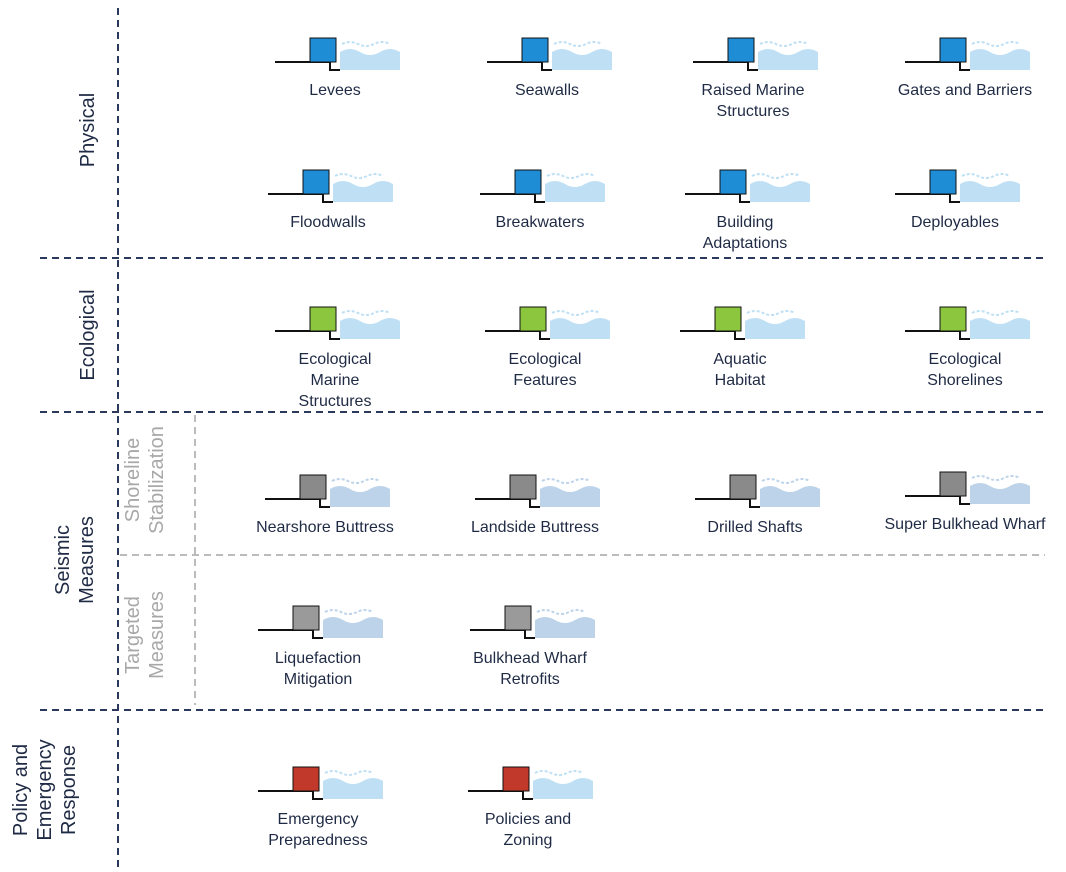 The width and height of the screenshot is (1066, 872). What do you see at coordinates (133, 480) in the screenshot?
I see `text-line: Shoreline` at bounding box center [133, 480].